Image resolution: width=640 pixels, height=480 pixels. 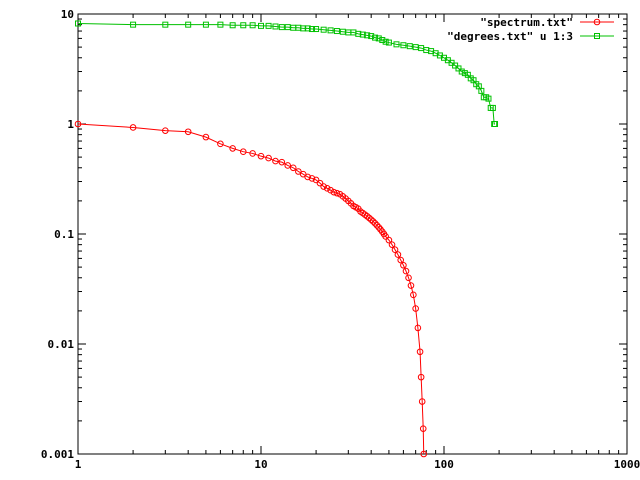 What do you see at coordinates (57, 454) in the screenshot?
I see `y-tick-label: 0.001` at bounding box center [57, 454].